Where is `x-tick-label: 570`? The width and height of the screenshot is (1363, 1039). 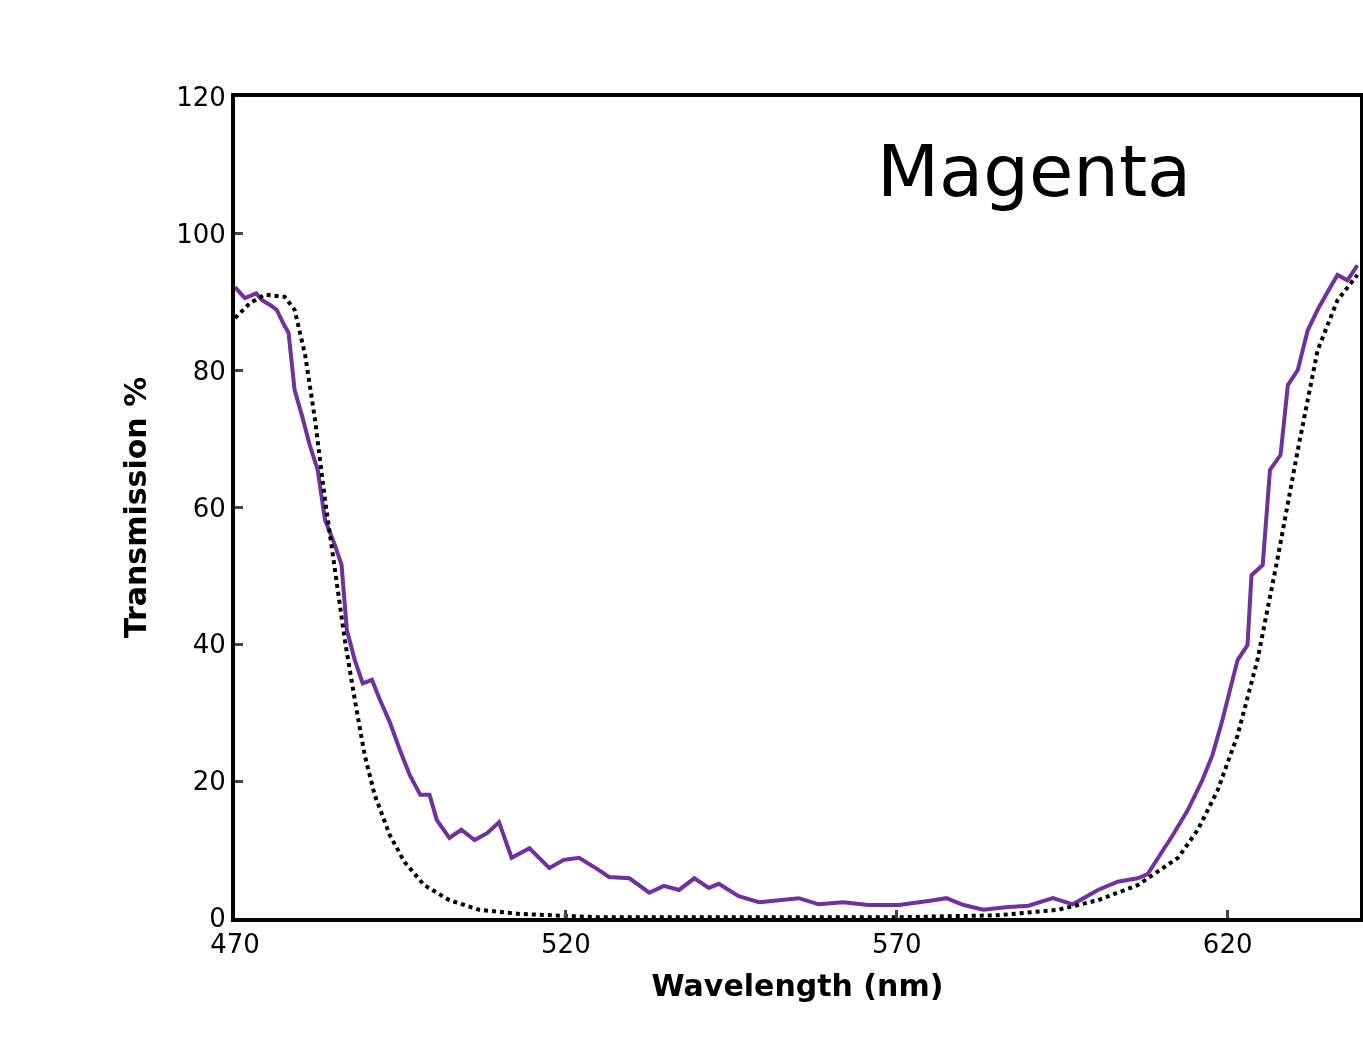 x-tick-label: 570 is located at coordinates (896, 944).